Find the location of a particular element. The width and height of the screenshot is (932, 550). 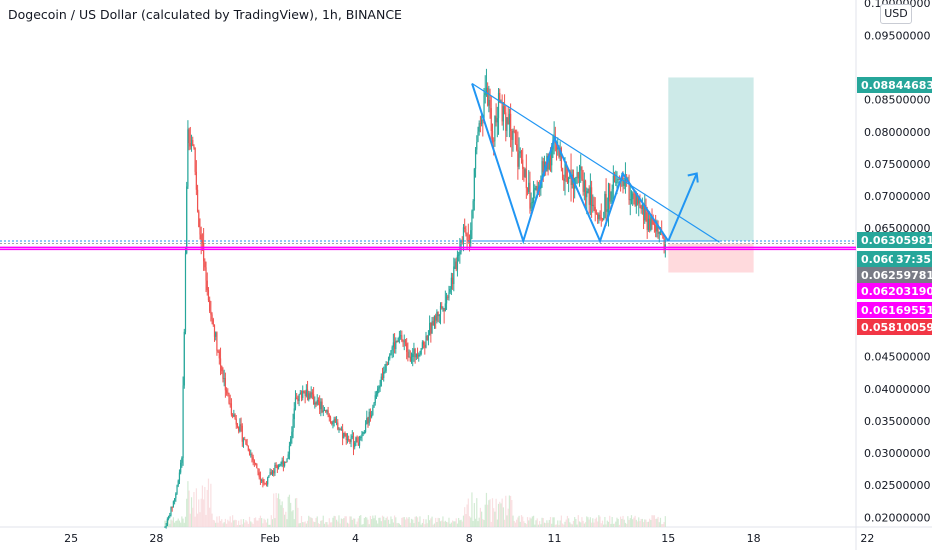

time-axis: 25 28 Feb 4 8 11 15 18 22 is located at coordinates (469, 538).